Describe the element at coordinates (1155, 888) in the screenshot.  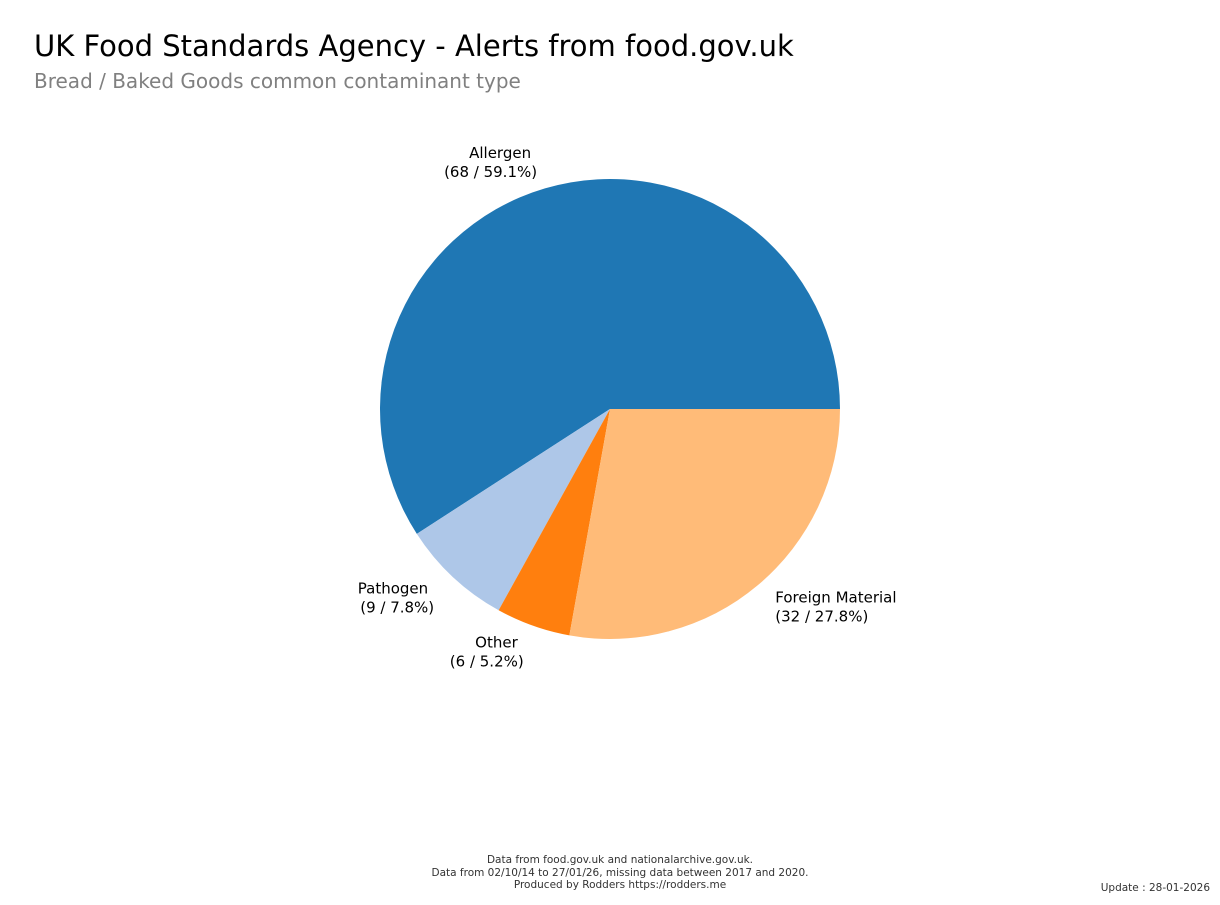
I see `update-date: Update : 28-01-2026` at that location.